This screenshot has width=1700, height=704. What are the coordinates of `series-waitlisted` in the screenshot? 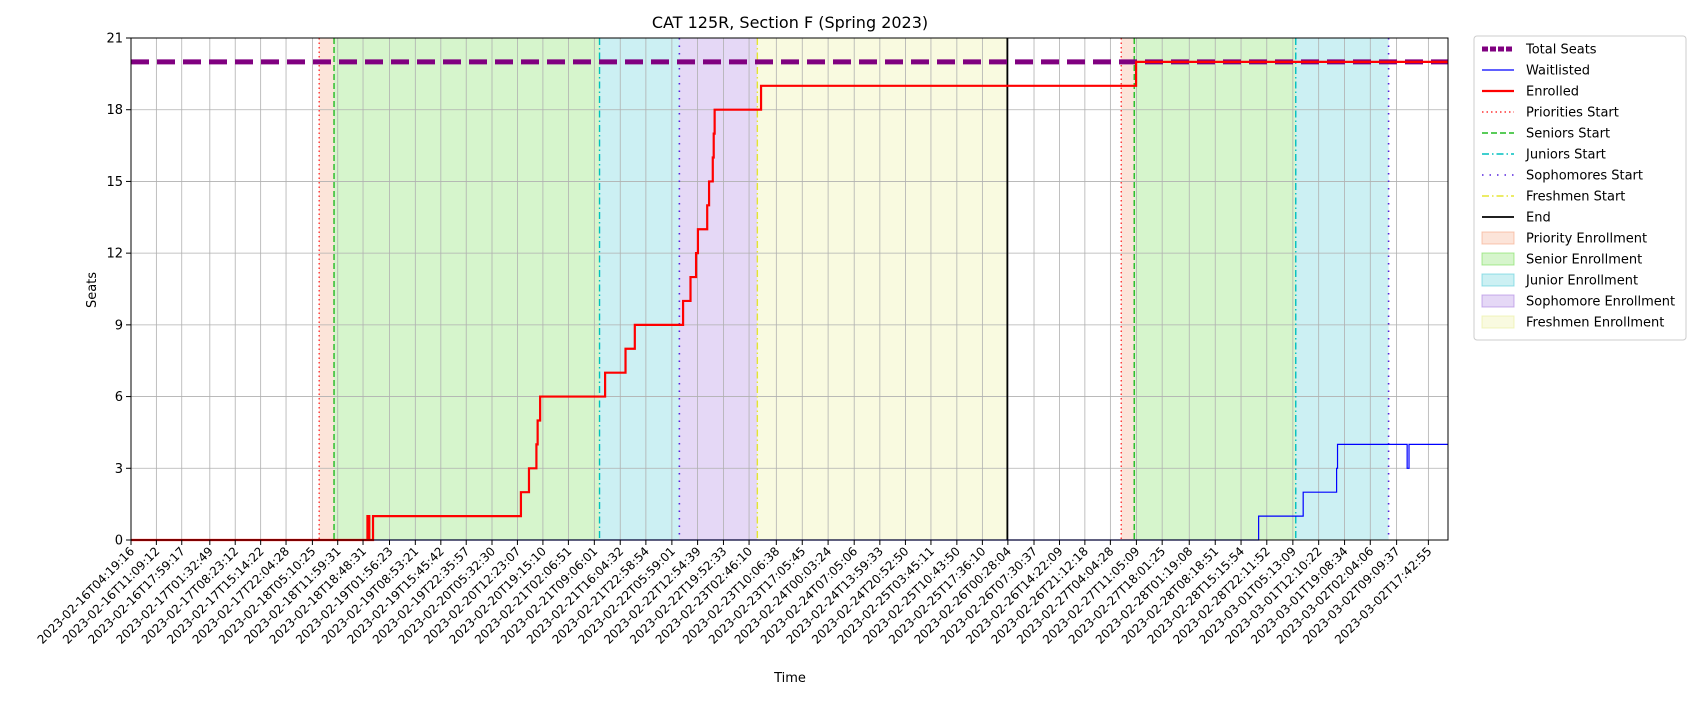 It's located at (789, 492).